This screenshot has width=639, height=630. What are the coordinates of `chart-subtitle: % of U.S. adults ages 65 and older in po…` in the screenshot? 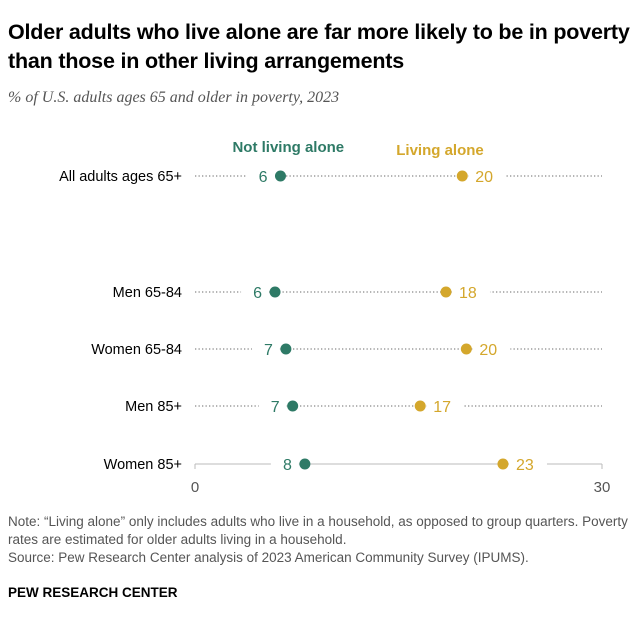 It's located at (174, 97).